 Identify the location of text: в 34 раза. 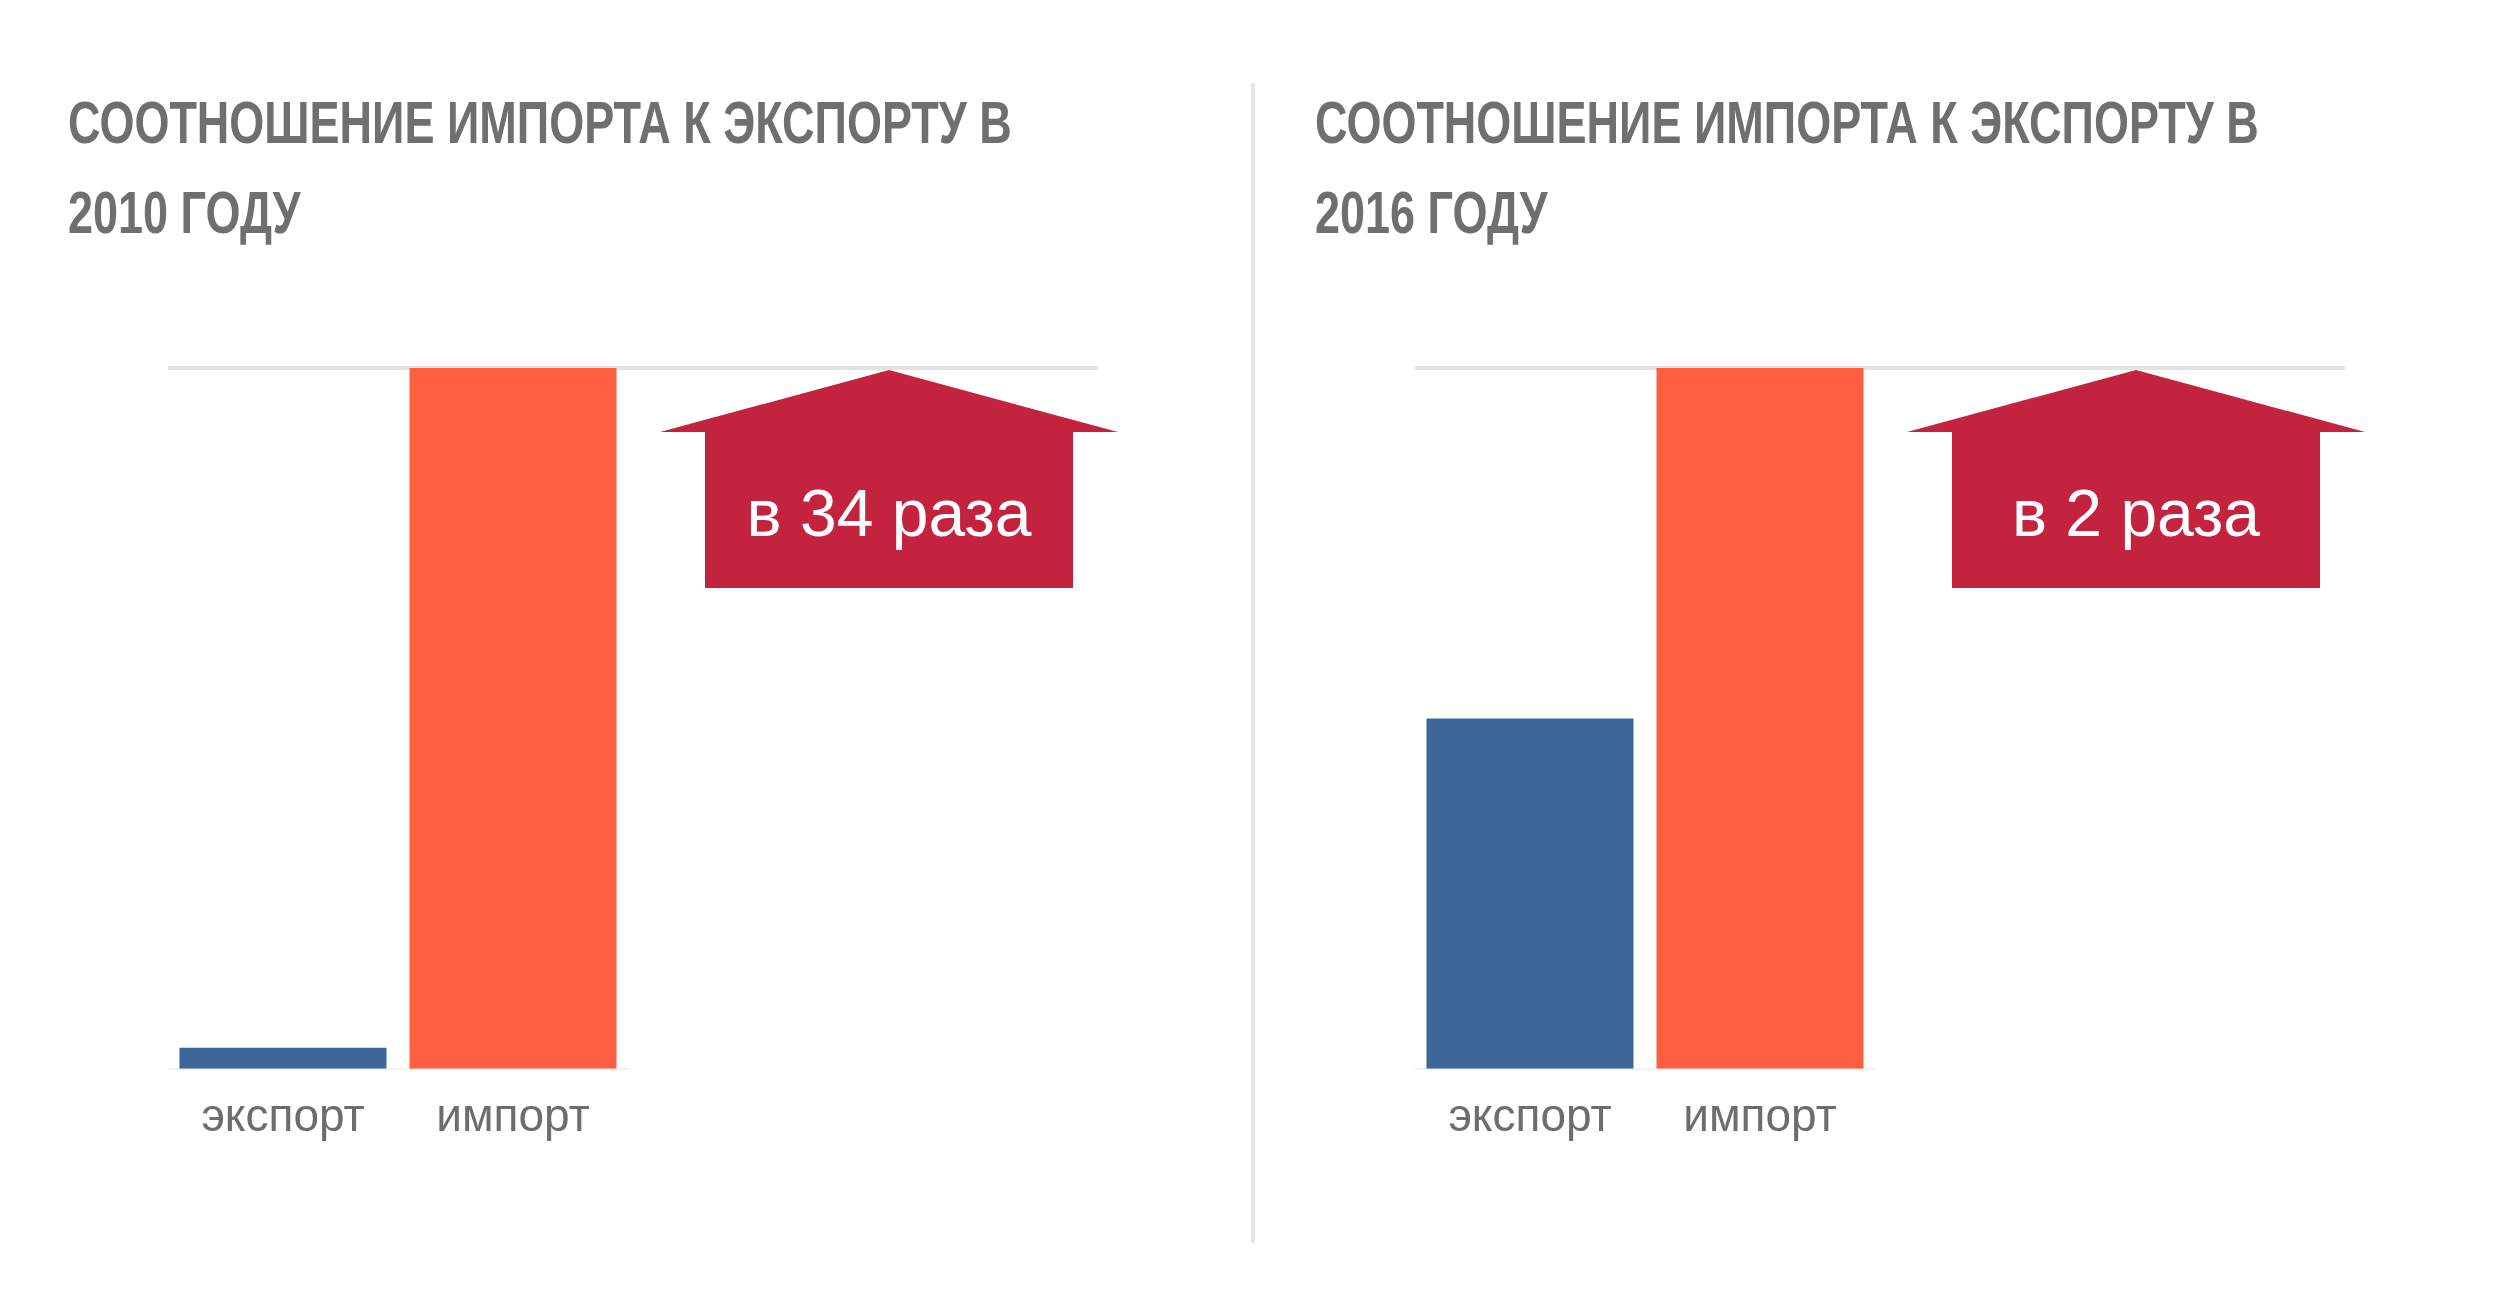
(889, 513).